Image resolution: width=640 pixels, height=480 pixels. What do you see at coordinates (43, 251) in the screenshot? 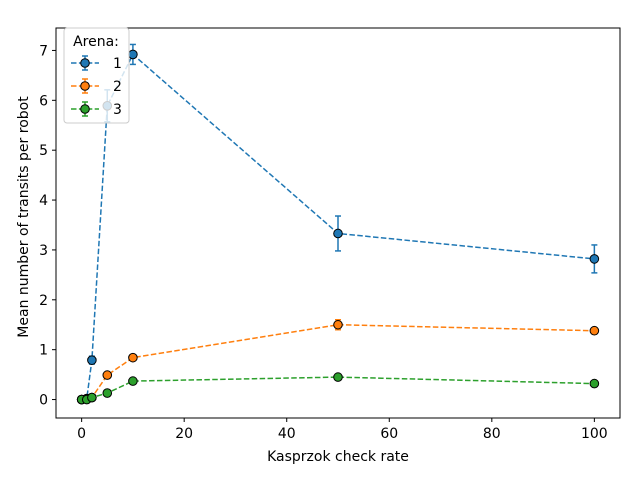
I see `y-tick-label: 3` at bounding box center [43, 251].